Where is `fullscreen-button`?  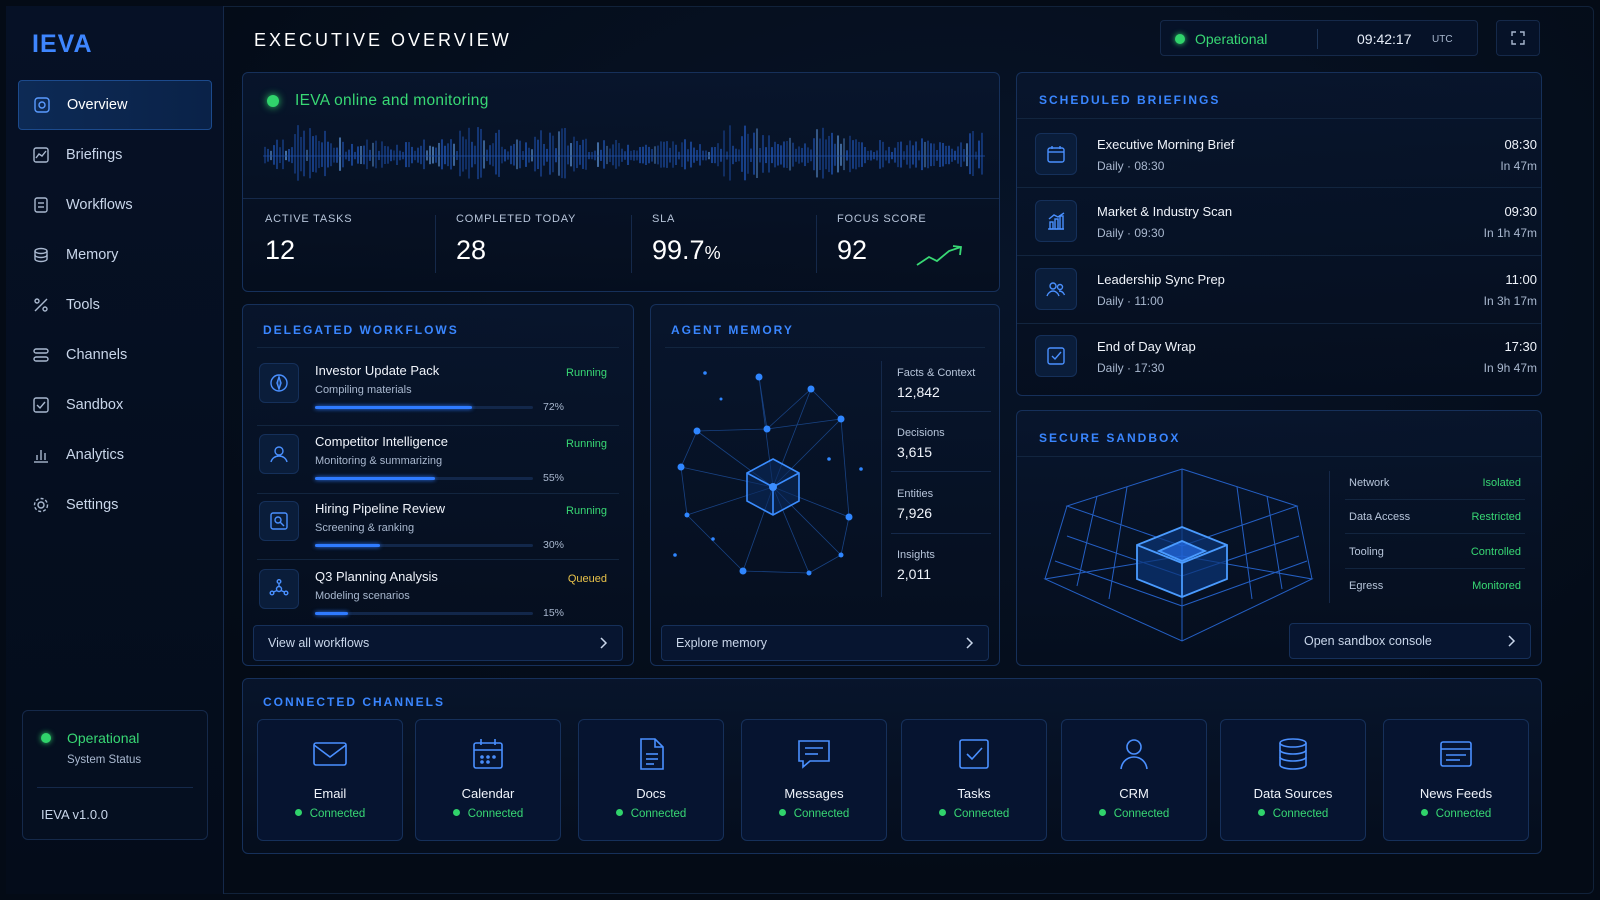 fullscreen-button is located at coordinates (1518, 38).